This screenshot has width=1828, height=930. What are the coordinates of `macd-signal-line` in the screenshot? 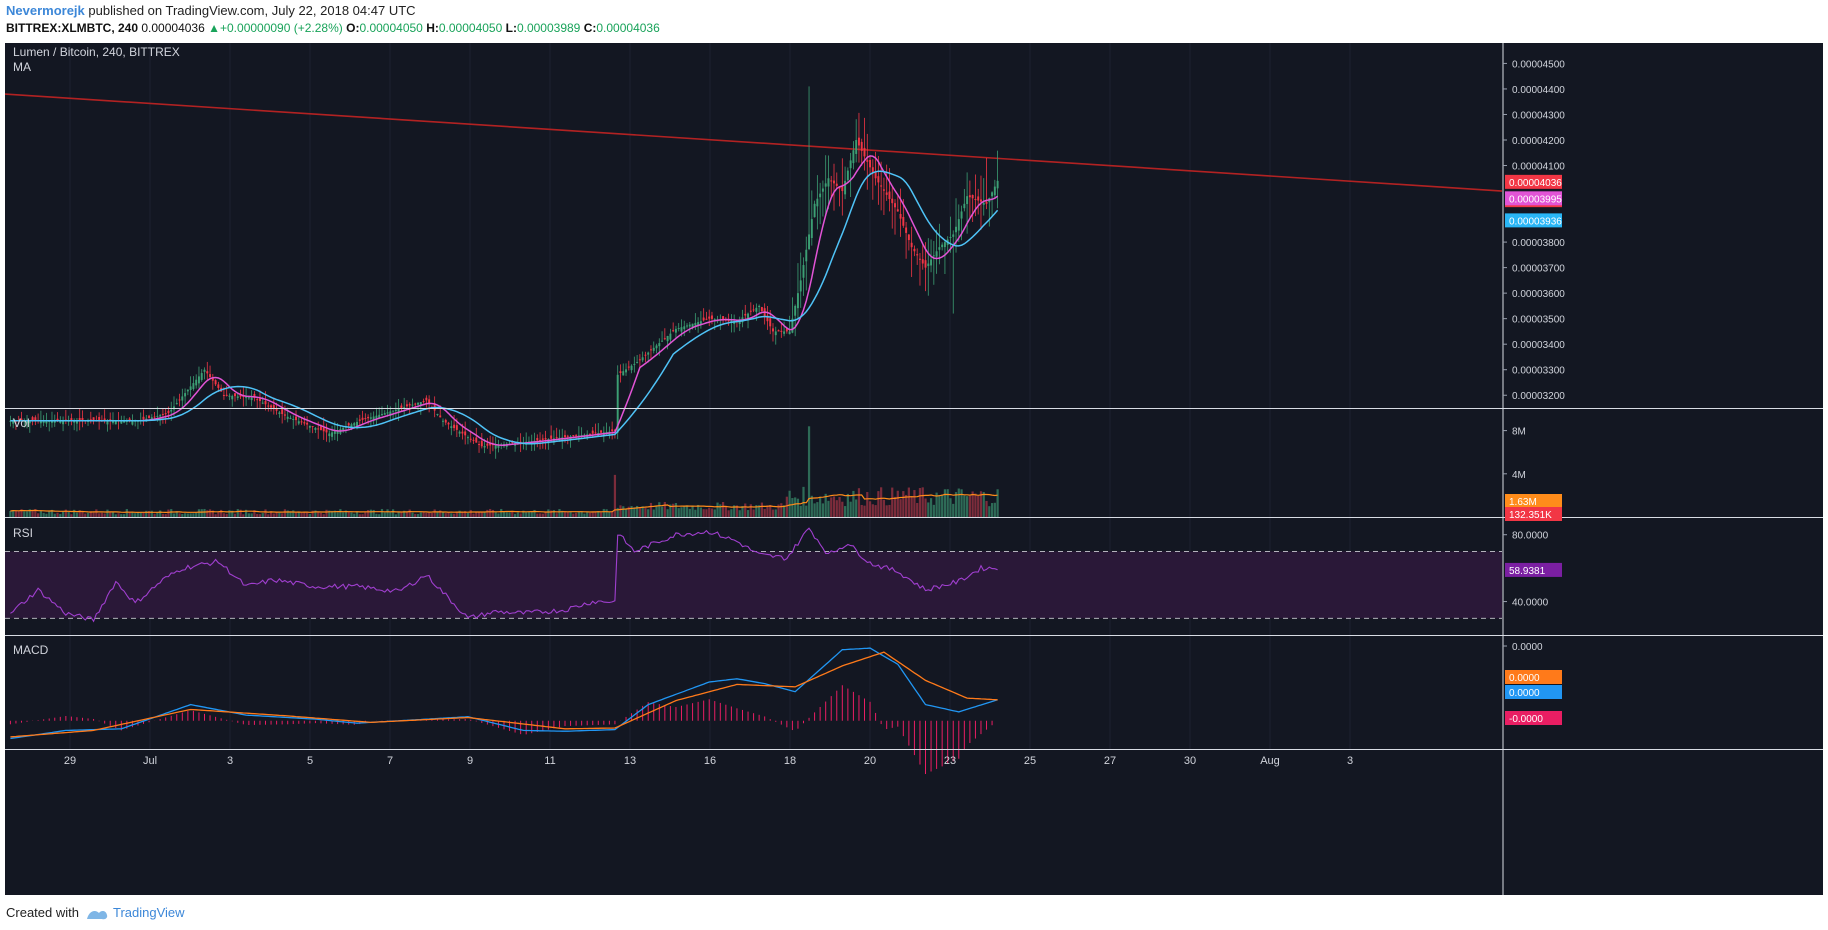 It's located at (504, 694).